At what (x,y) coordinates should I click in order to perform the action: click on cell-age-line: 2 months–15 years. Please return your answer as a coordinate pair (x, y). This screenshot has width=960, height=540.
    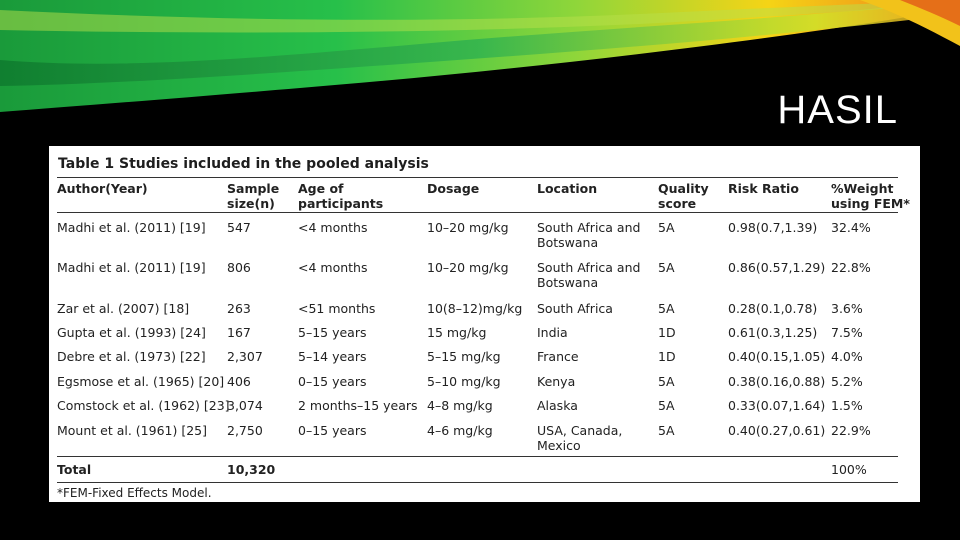
    Looking at the image, I should click on (358, 405).